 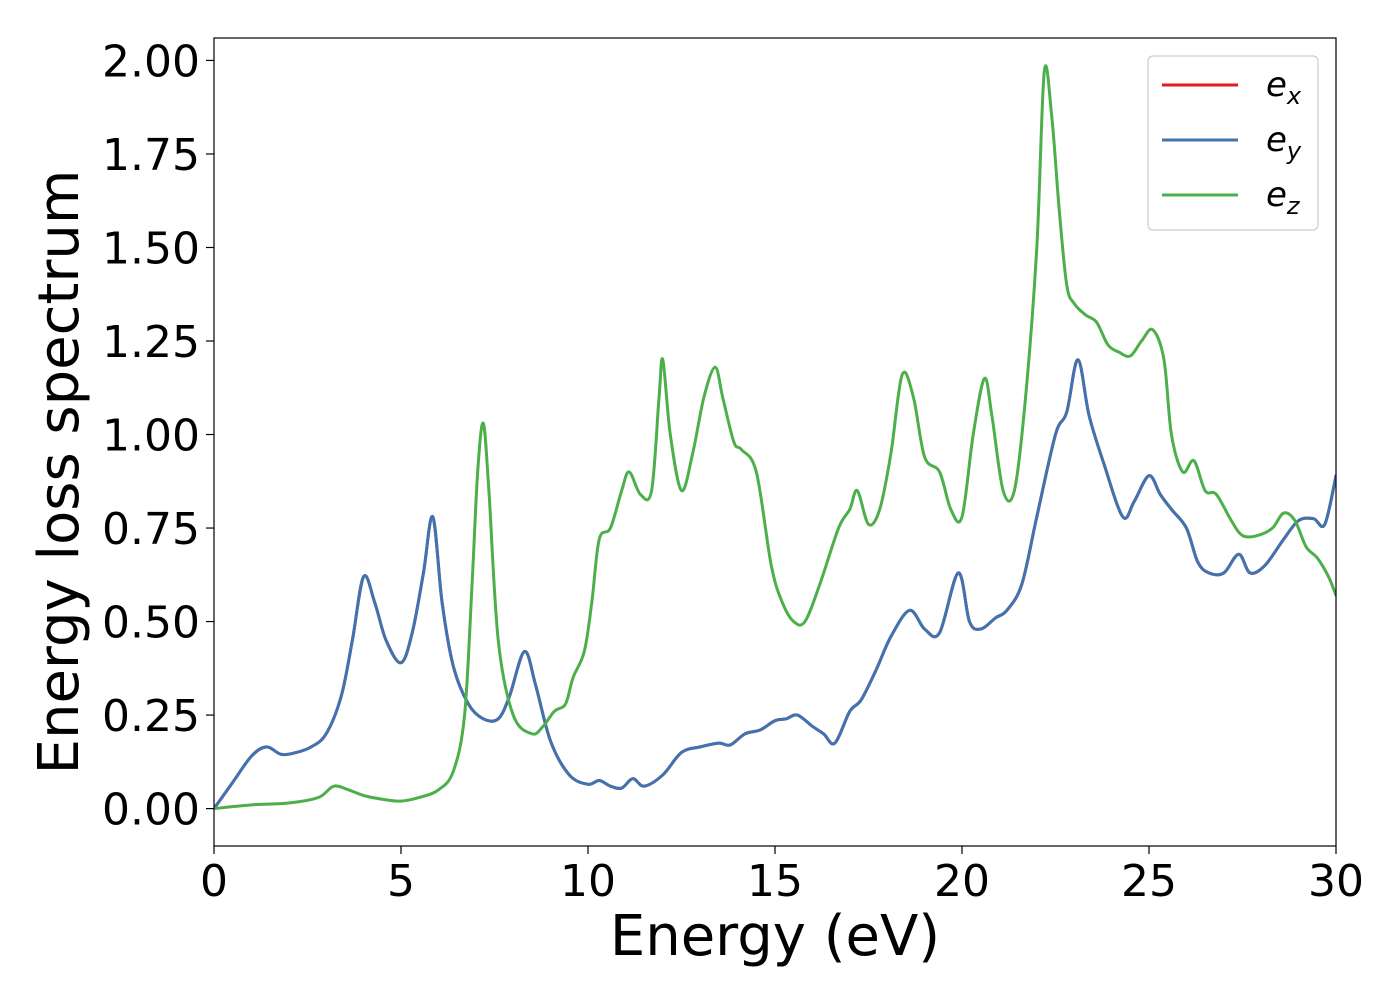 What do you see at coordinates (151, 623) in the screenshot?
I see `y-tick-label: 0.50` at bounding box center [151, 623].